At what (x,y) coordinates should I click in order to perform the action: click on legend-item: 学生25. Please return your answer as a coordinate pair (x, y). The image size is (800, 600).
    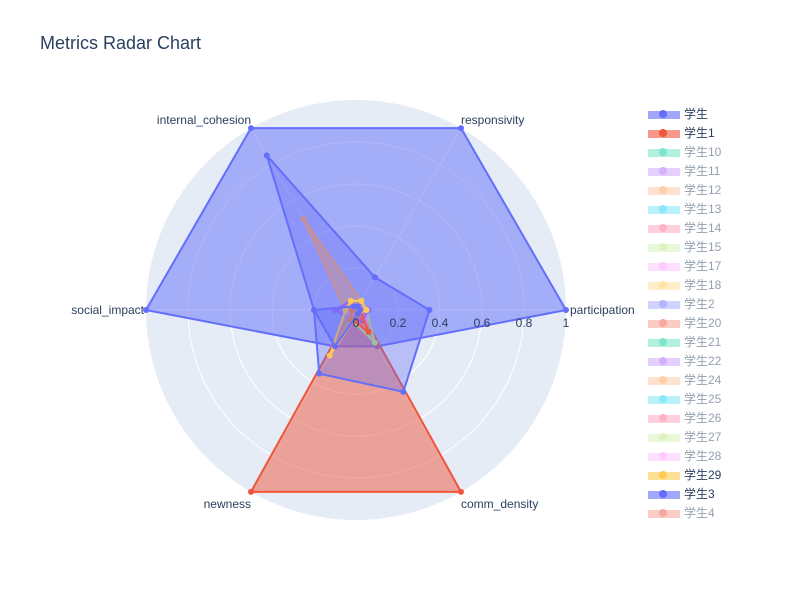
    Looking at the image, I should click on (723, 398).